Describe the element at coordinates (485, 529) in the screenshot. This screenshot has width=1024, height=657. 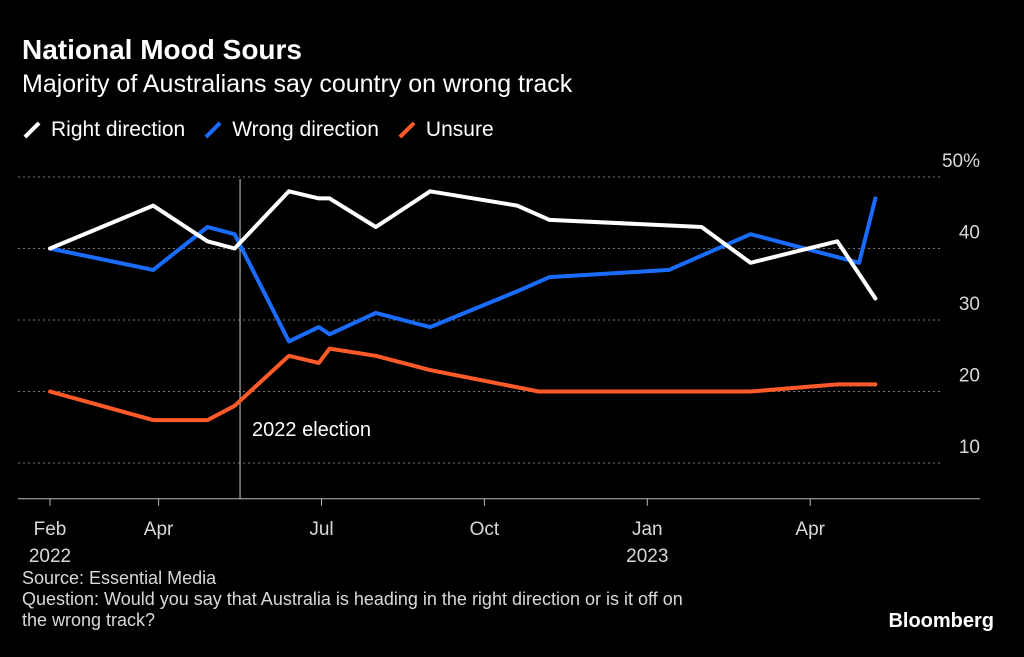
I see `x-tick-label-3: Oct` at that location.